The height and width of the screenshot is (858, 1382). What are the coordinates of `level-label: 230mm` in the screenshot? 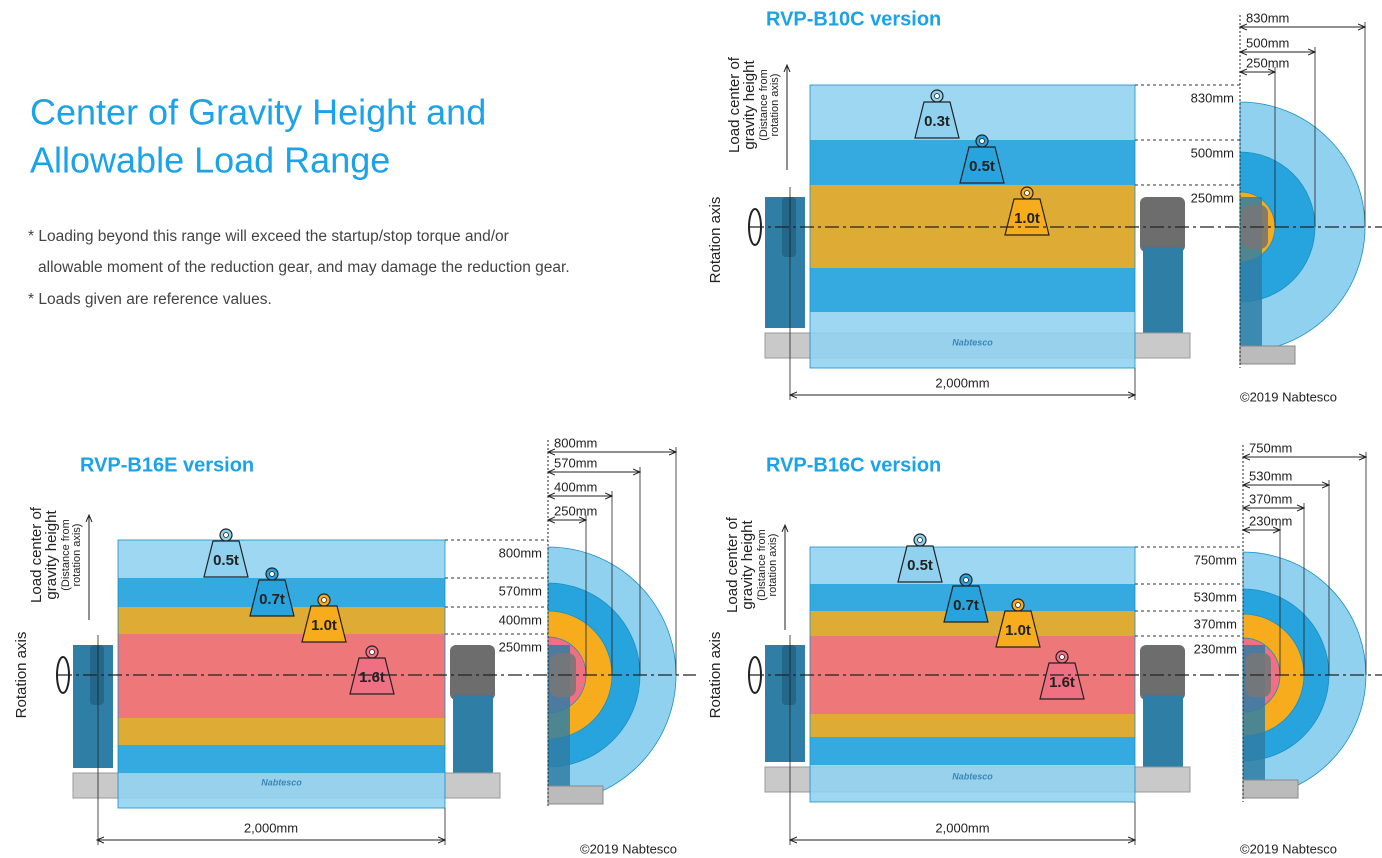 It's located at (1215, 648).